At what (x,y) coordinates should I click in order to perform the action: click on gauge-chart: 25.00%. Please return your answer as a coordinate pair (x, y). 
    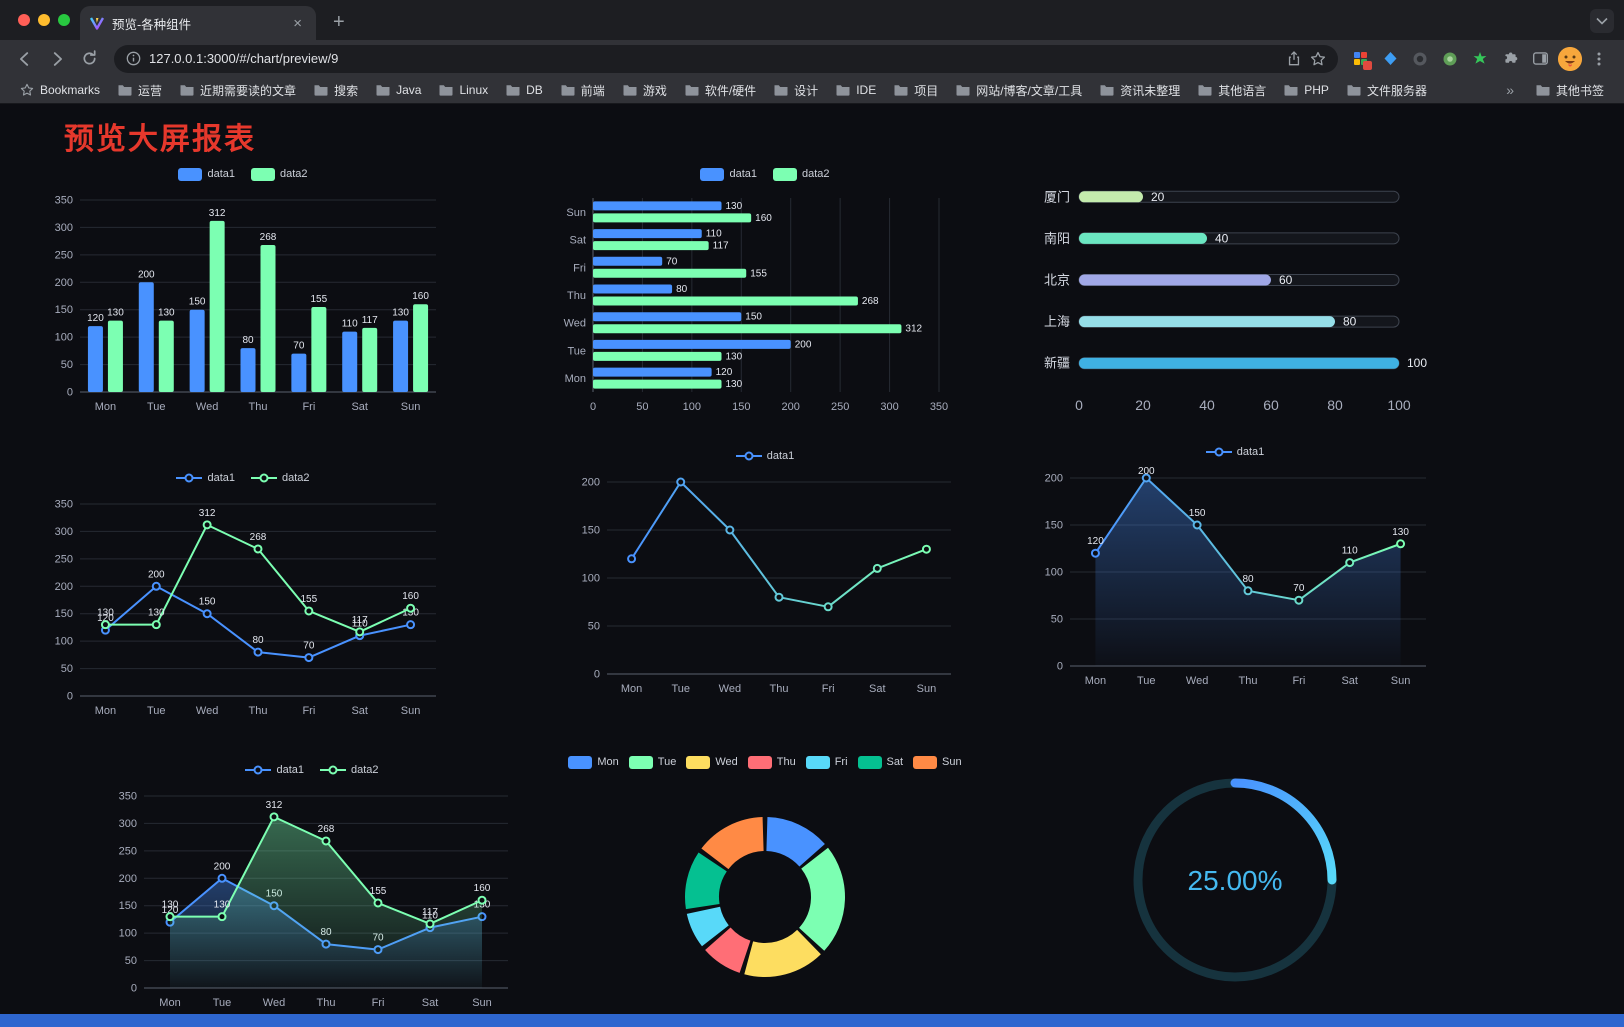
    Looking at the image, I should click on (1235, 887).